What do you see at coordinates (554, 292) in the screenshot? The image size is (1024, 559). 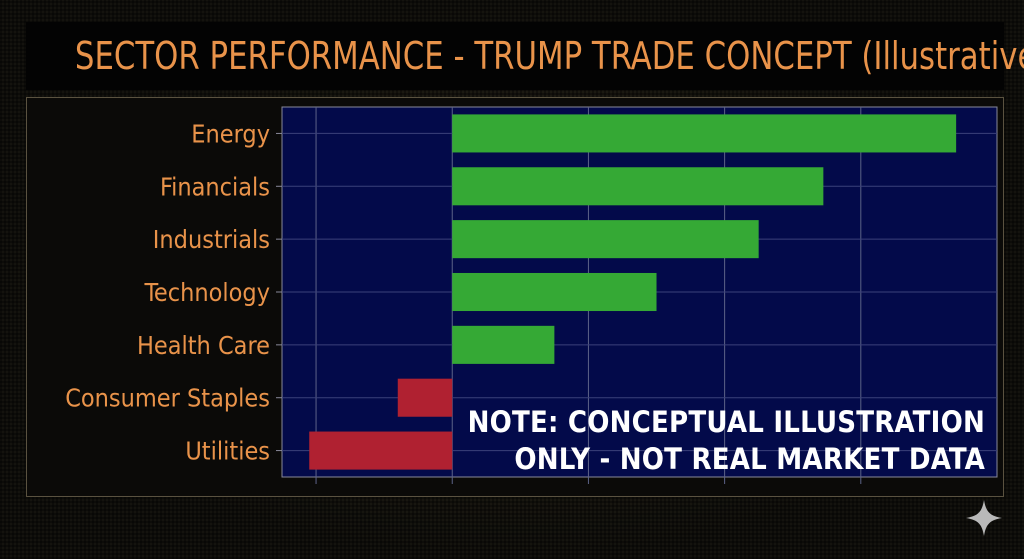 I see `bar-technology` at bounding box center [554, 292].